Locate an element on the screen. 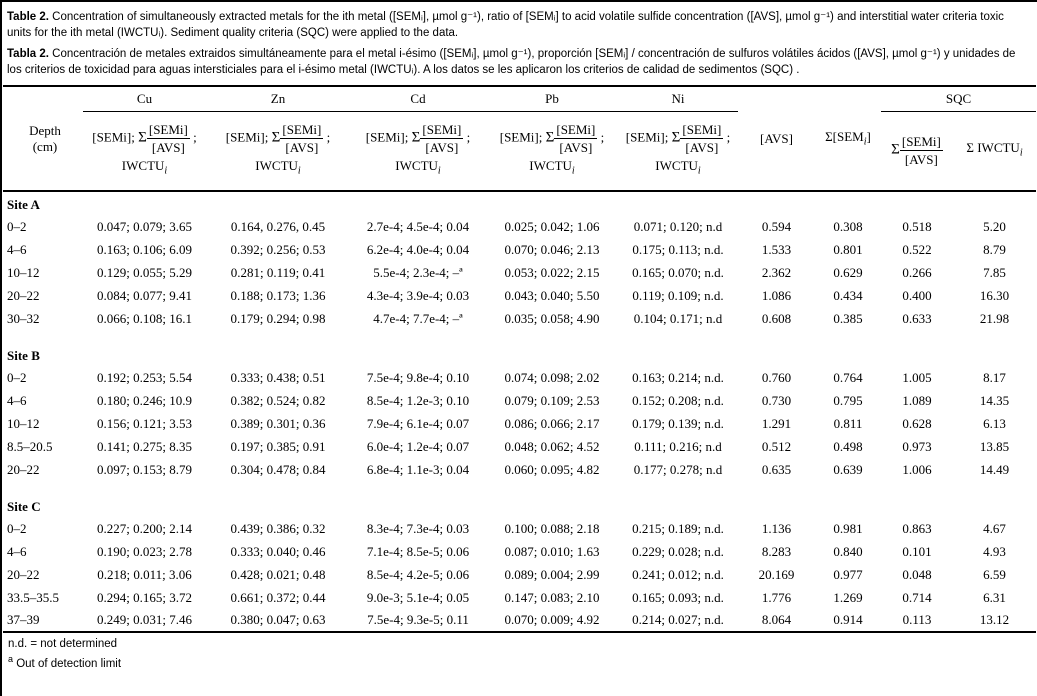  cell-sum-sem: 0.801 is located at coordinates (848, 249).